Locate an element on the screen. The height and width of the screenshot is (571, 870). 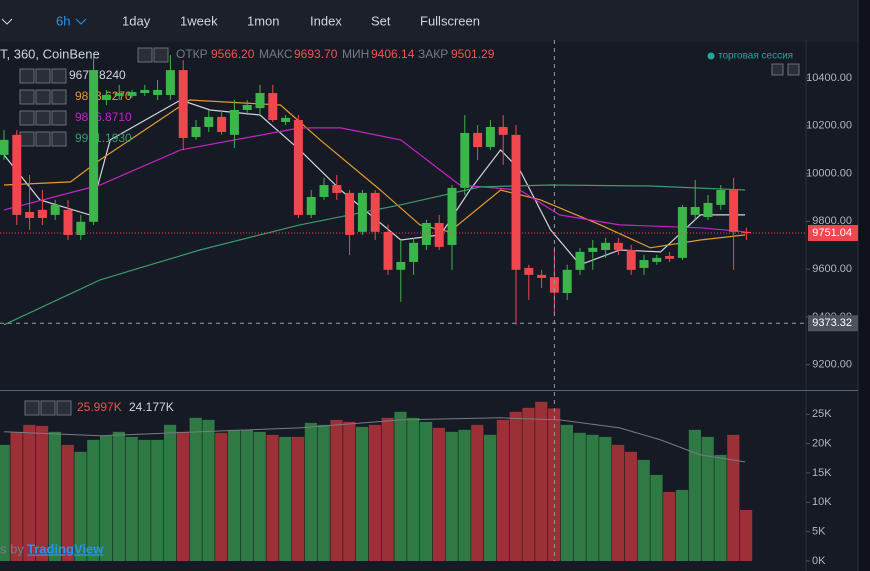
volume-tick-label: 20K is located at coordinates (822, 444).